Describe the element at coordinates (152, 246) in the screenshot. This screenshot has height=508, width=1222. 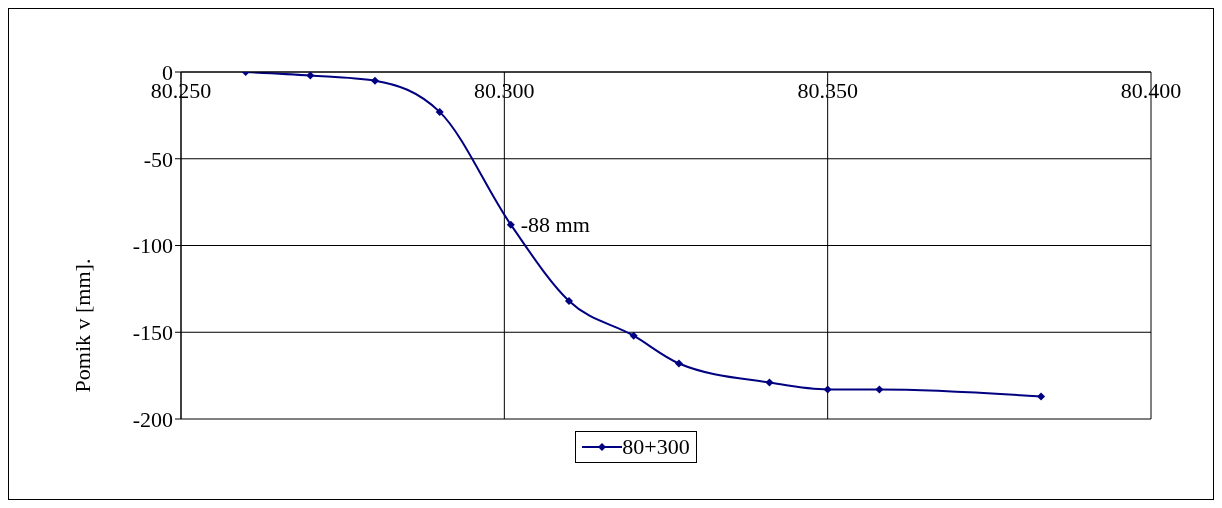
I see `y-tick-label: -100` at that location.